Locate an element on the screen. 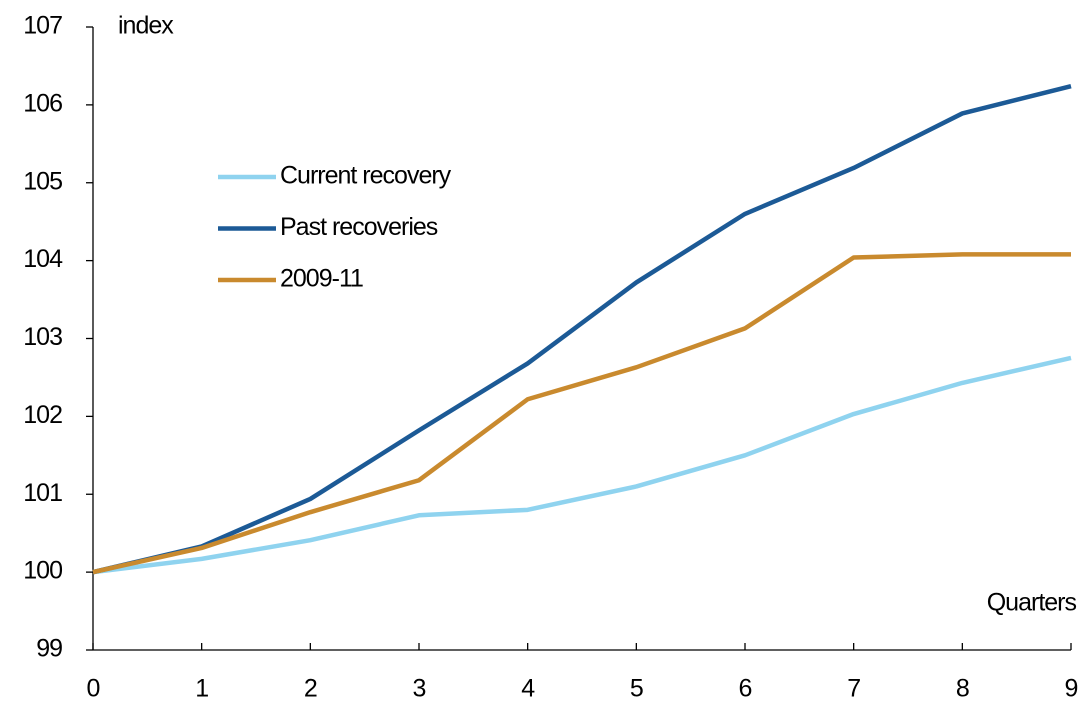 The image size is (1083, 702). x-tick-label: 9 is located at coordinates (1071, 688).